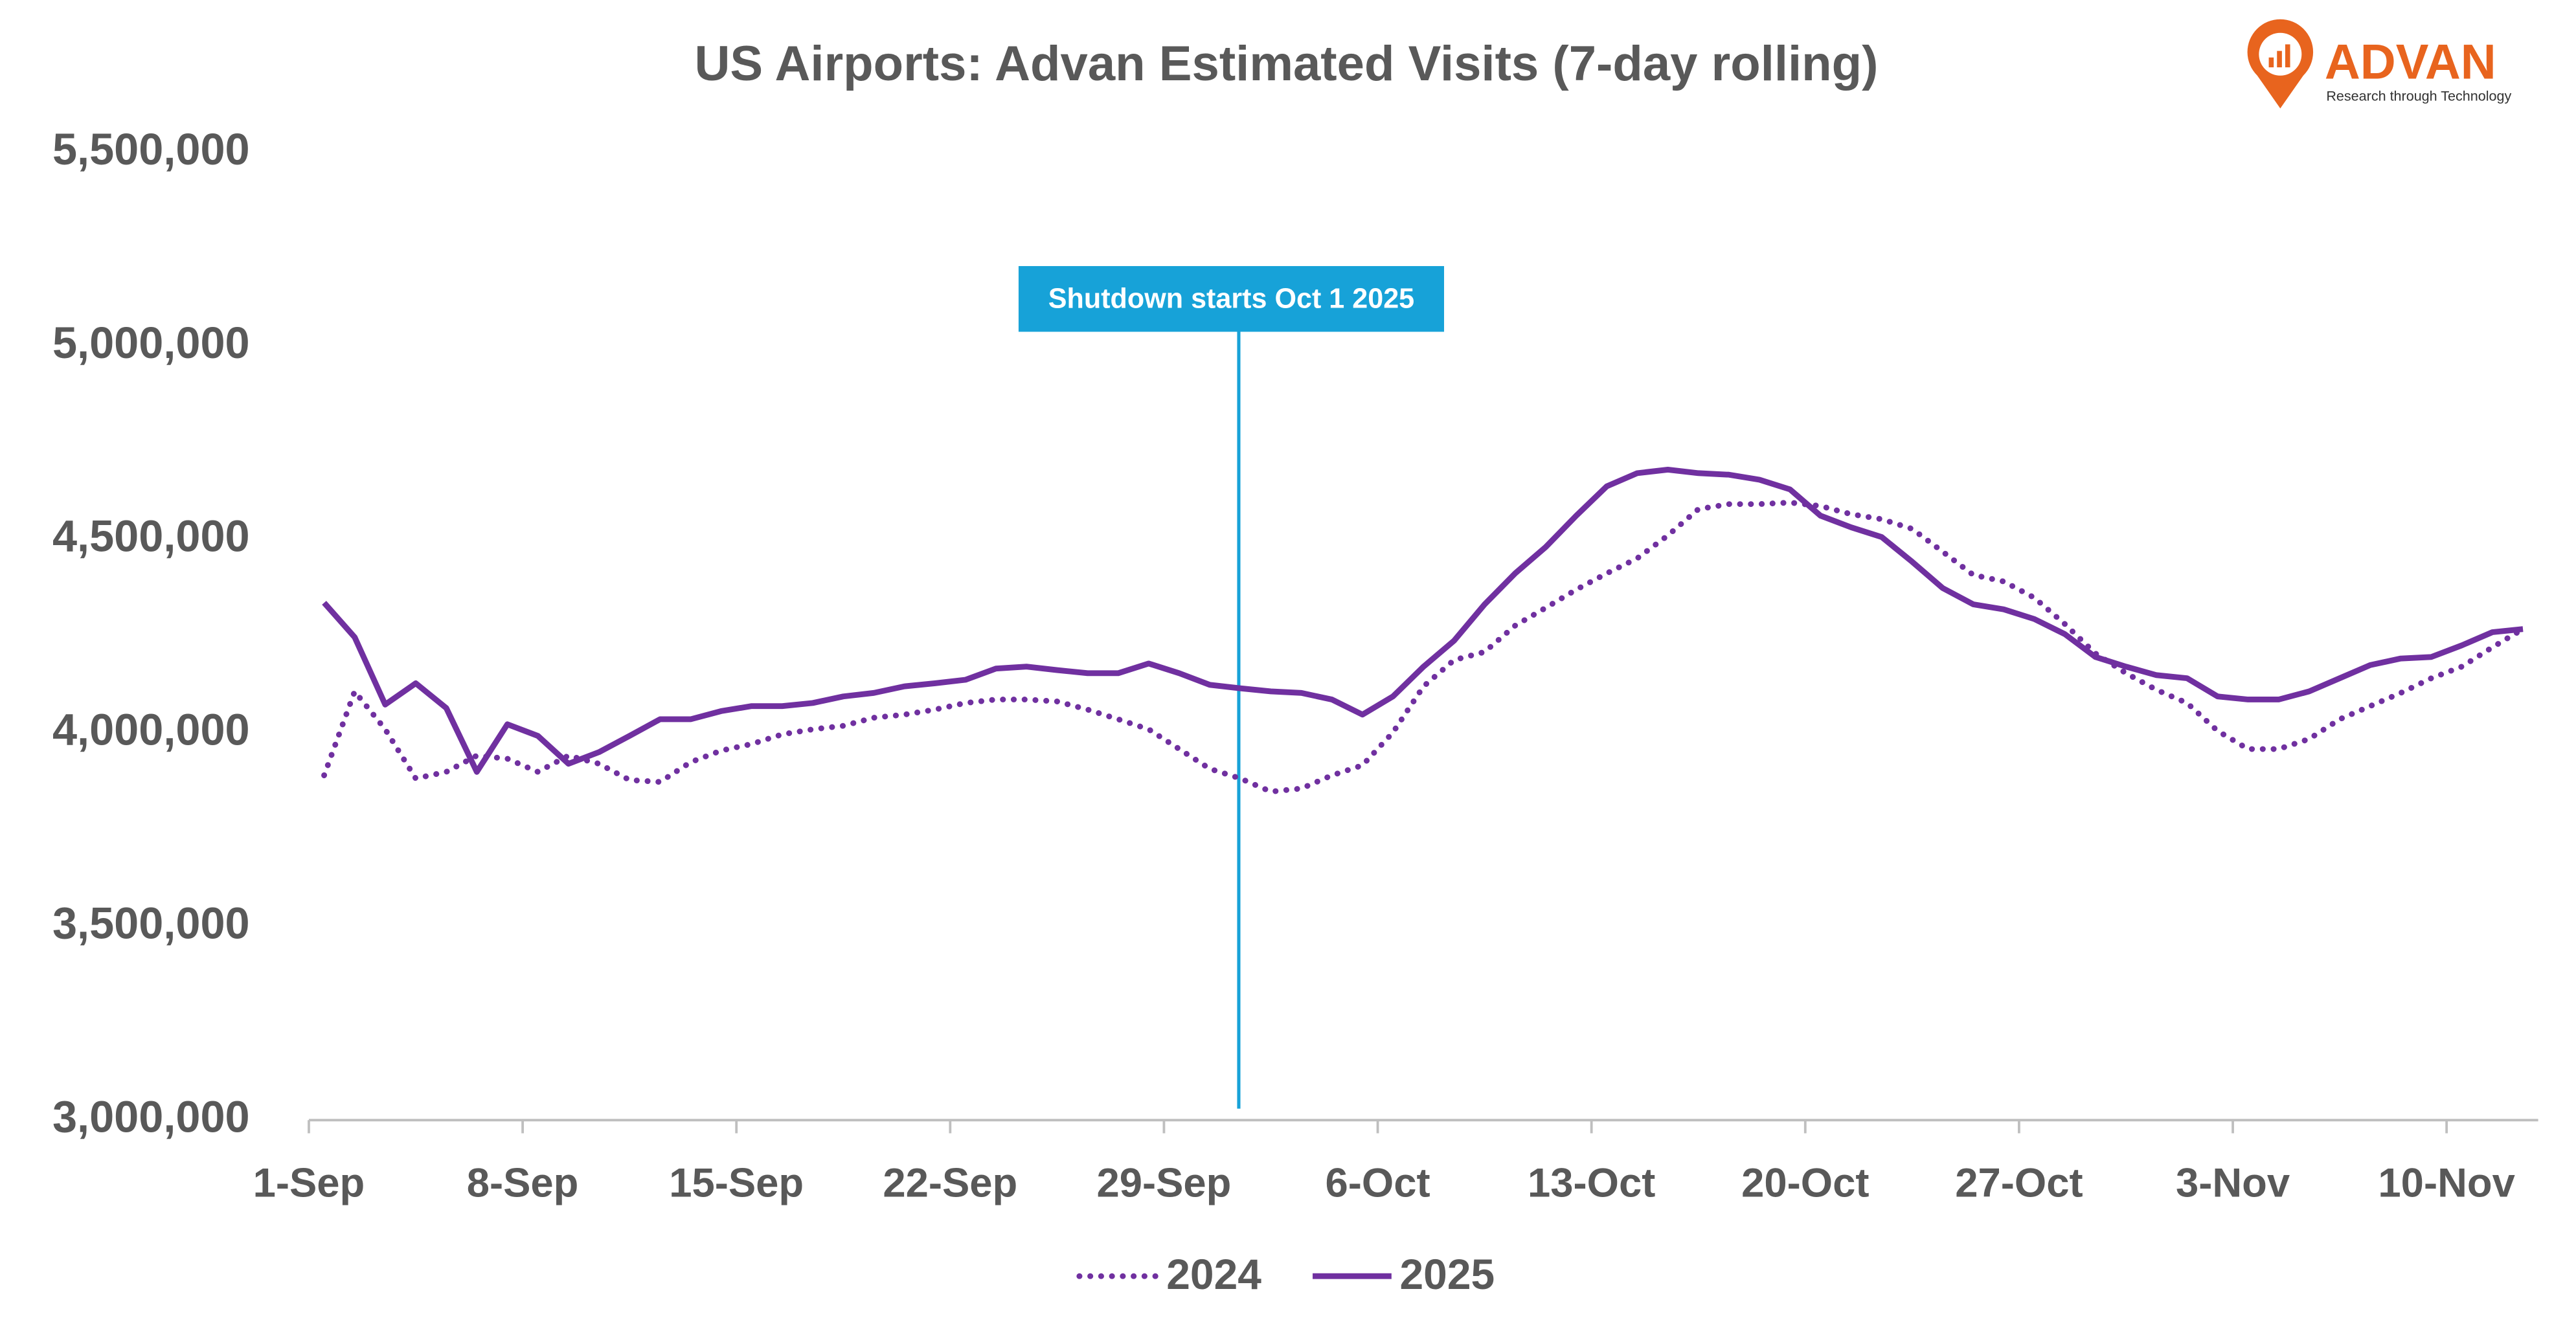  I want to click on x-tick-label: 22-Sep, so click(950, 1182).